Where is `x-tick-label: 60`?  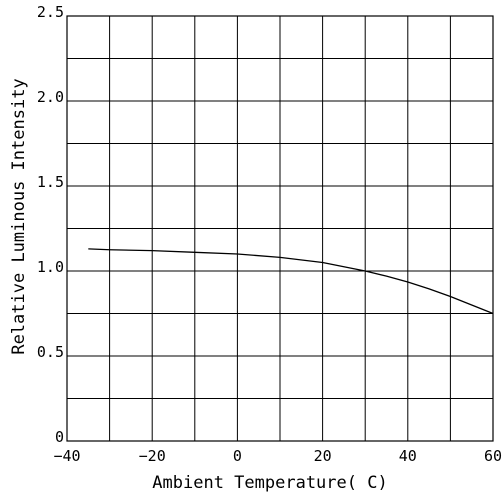 x-tick-label: 60 is located at coordinates (493, 456).